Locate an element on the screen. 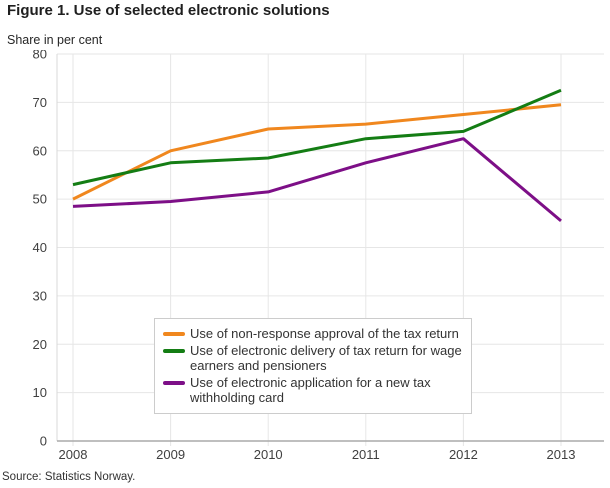 This screenshot has height=488, width=610. green-line-swatch-icon is located at coordinates (174, 351).